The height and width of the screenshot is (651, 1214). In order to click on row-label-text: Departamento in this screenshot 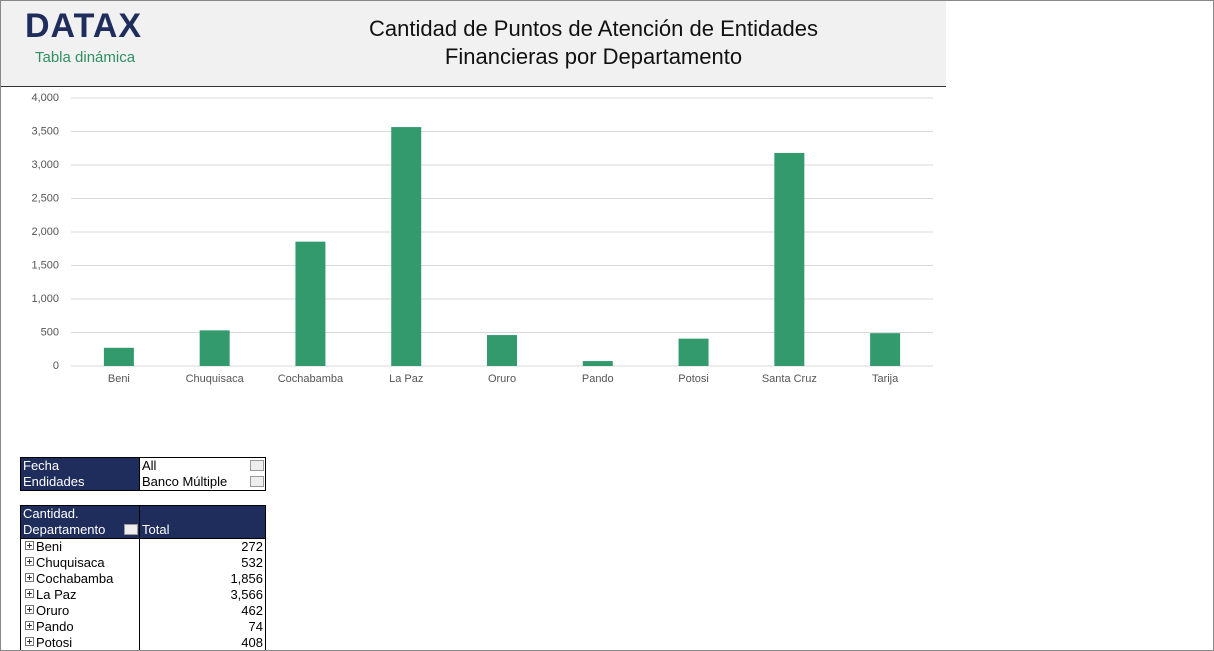, I will do `click(64, 529)`.